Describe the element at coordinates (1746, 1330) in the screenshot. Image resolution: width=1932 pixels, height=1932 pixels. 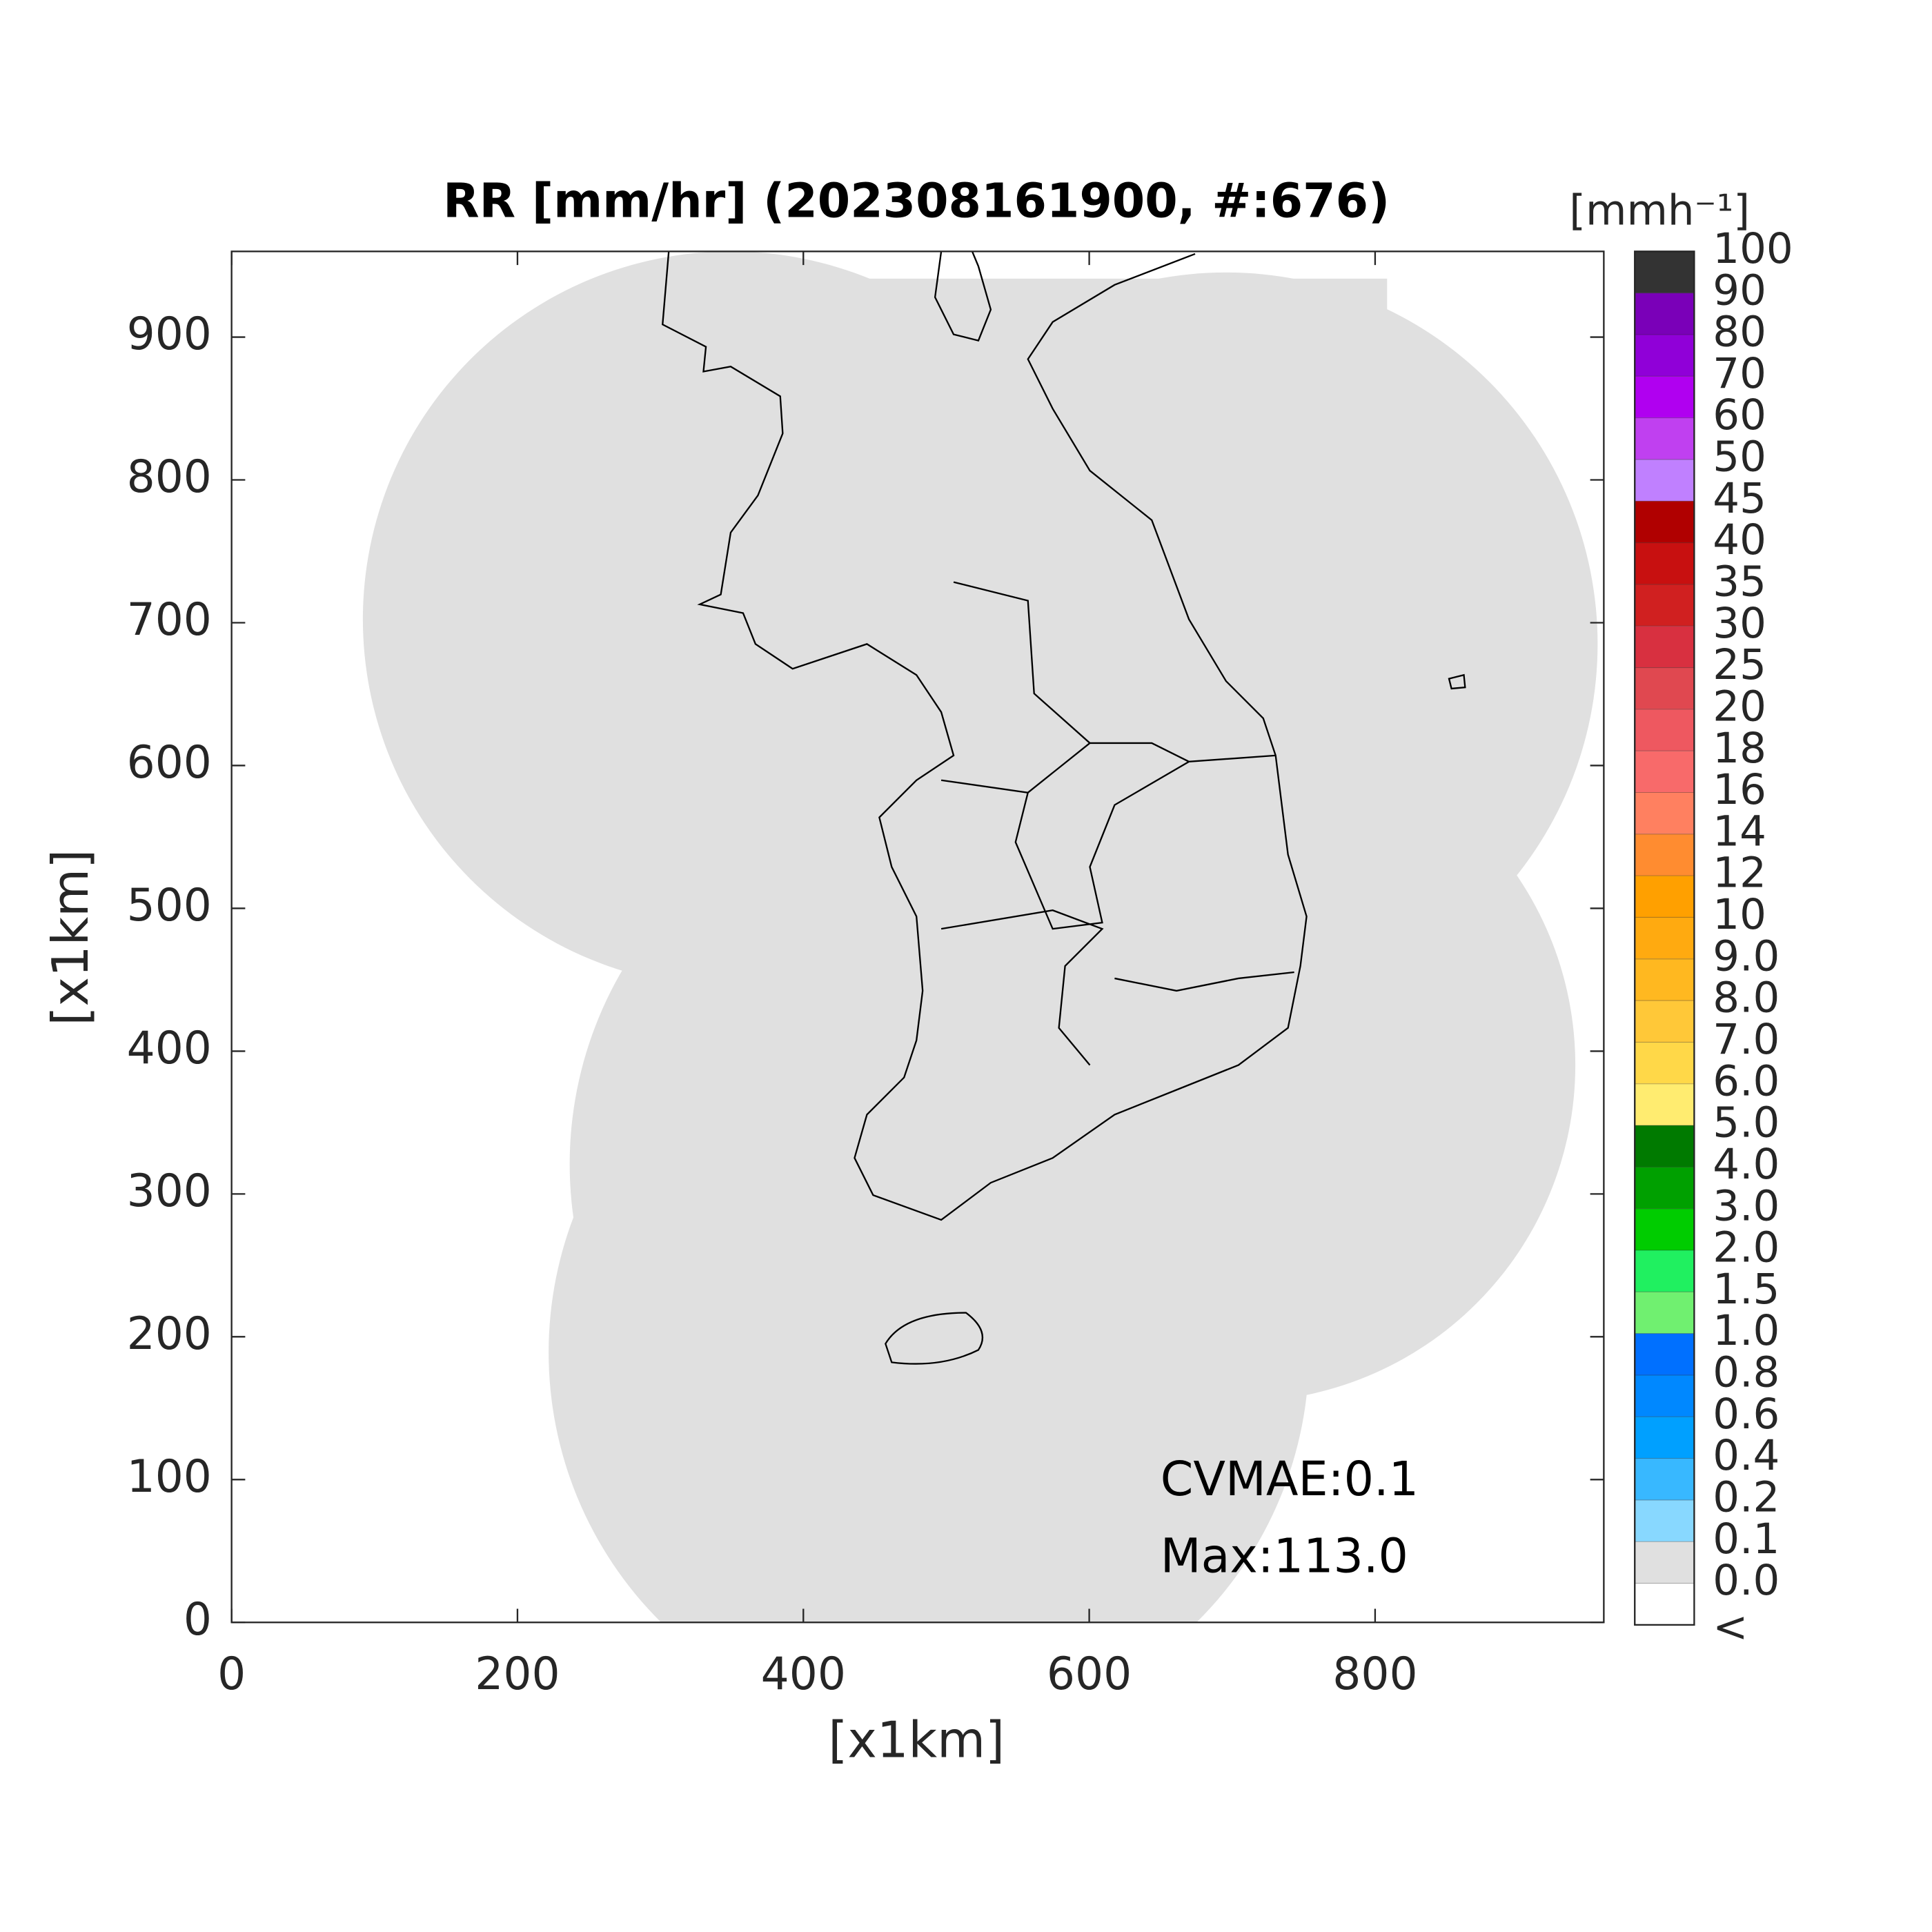
I see `colorbar-label: 1.0` at that location.